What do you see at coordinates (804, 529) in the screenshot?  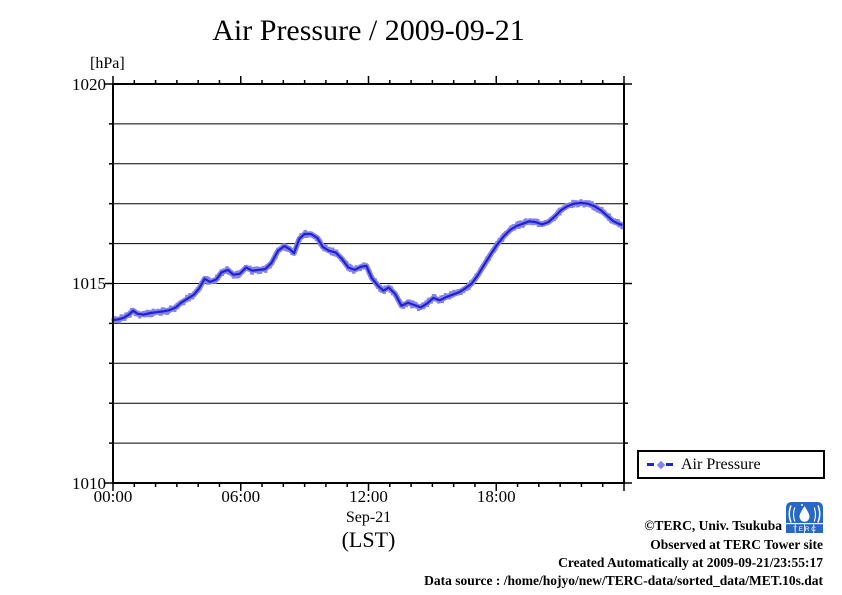 I see `logo-letters: T E R C` at bounding box center [804, 529].